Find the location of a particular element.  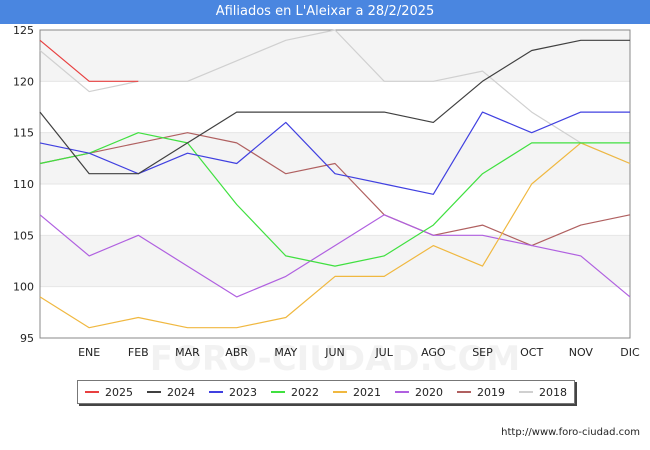

y-tick-label: 105 is located at coordinates (23, 235).